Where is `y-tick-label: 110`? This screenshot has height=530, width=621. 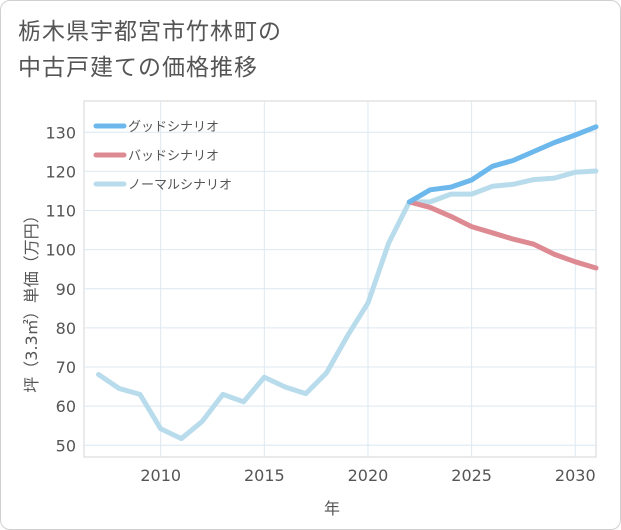 y-tick-label: 110 is located at coordinates (60, 211).